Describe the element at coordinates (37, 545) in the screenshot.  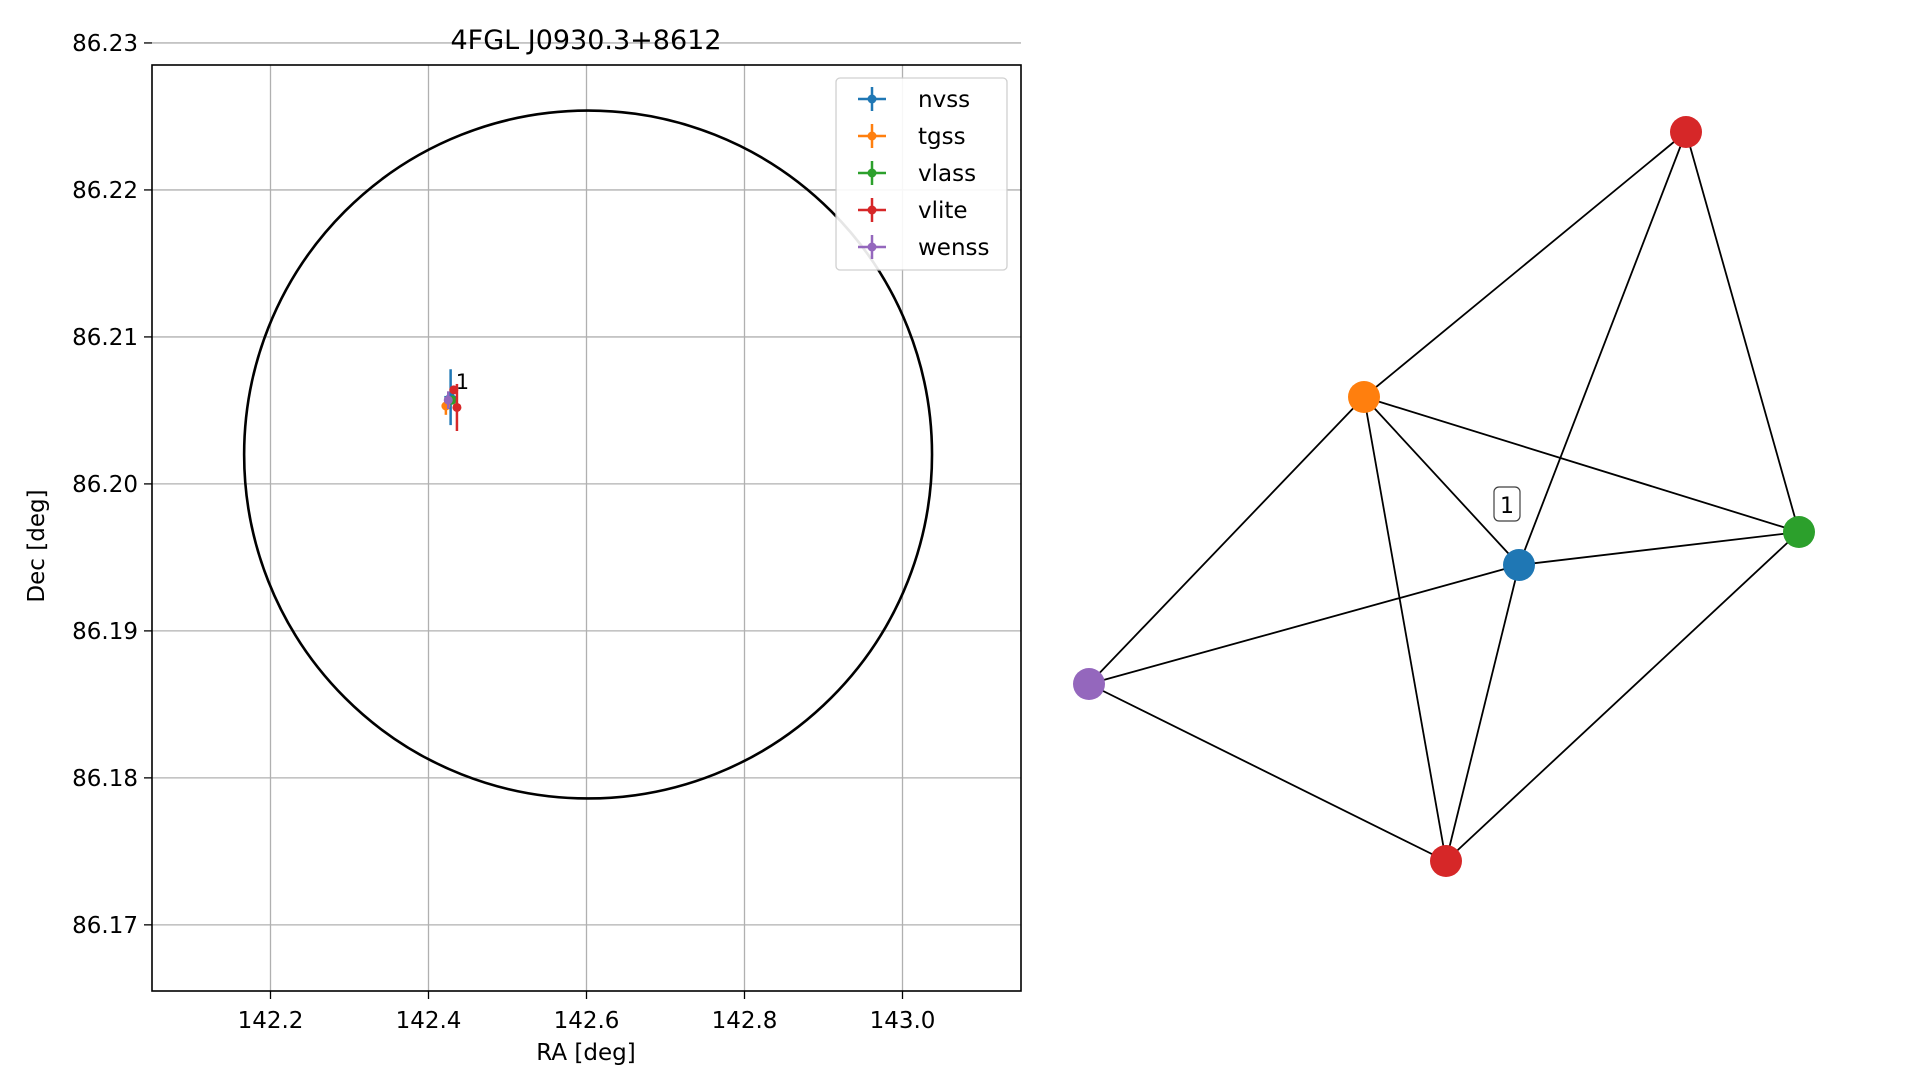
I see `y-axis-label: Dec [deg]` at that location.